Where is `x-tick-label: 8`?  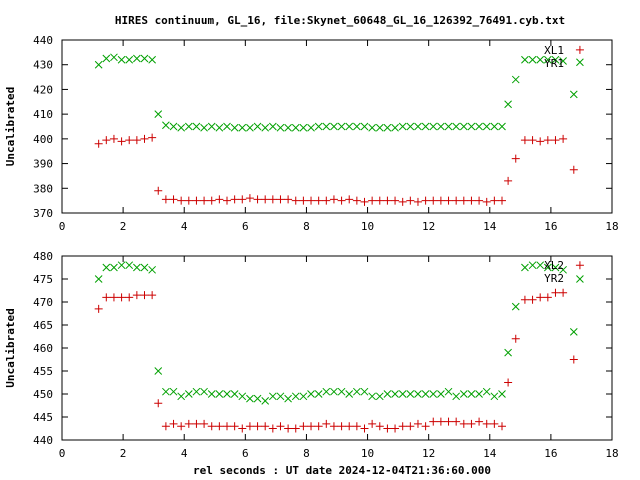 x-tick-label: 8 is located at coordinates (306, 226).